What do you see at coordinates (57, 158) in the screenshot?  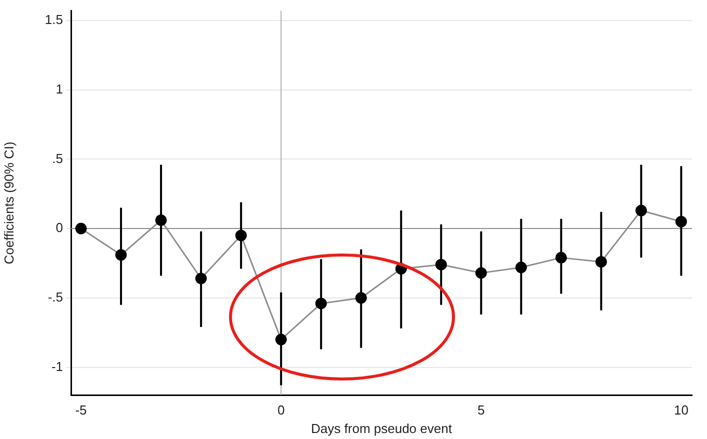 I see `y-tick-label: .5` at bounding box center [57, 158].